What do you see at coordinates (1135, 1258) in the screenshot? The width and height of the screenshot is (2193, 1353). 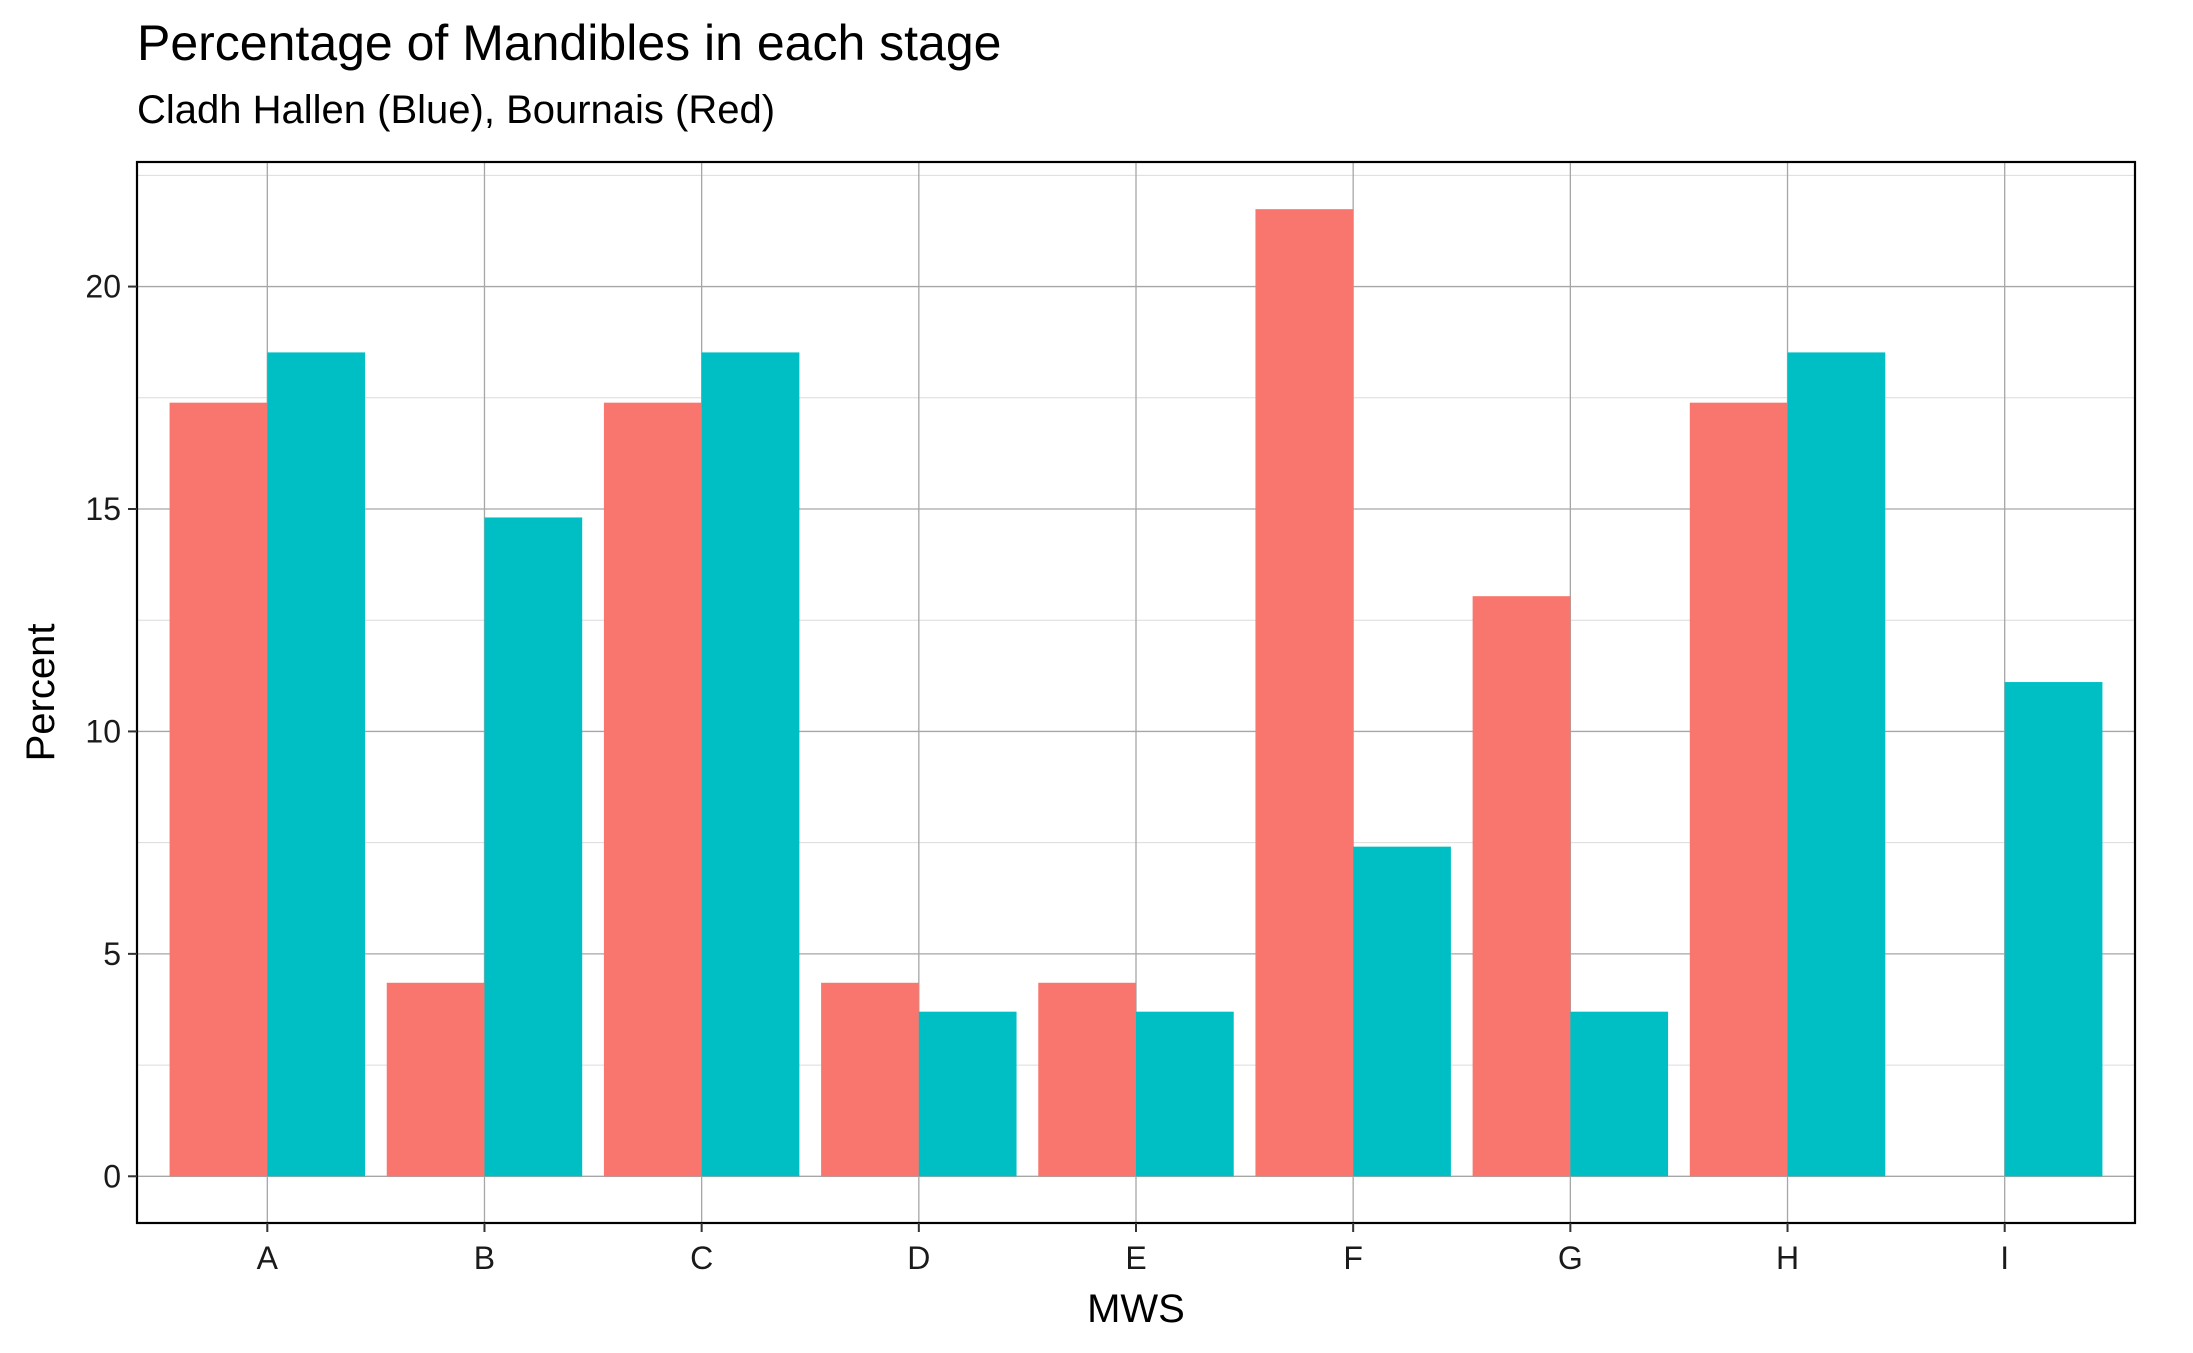 I see `x-tick-label-E: E` at bounding box center [1135, 1258].